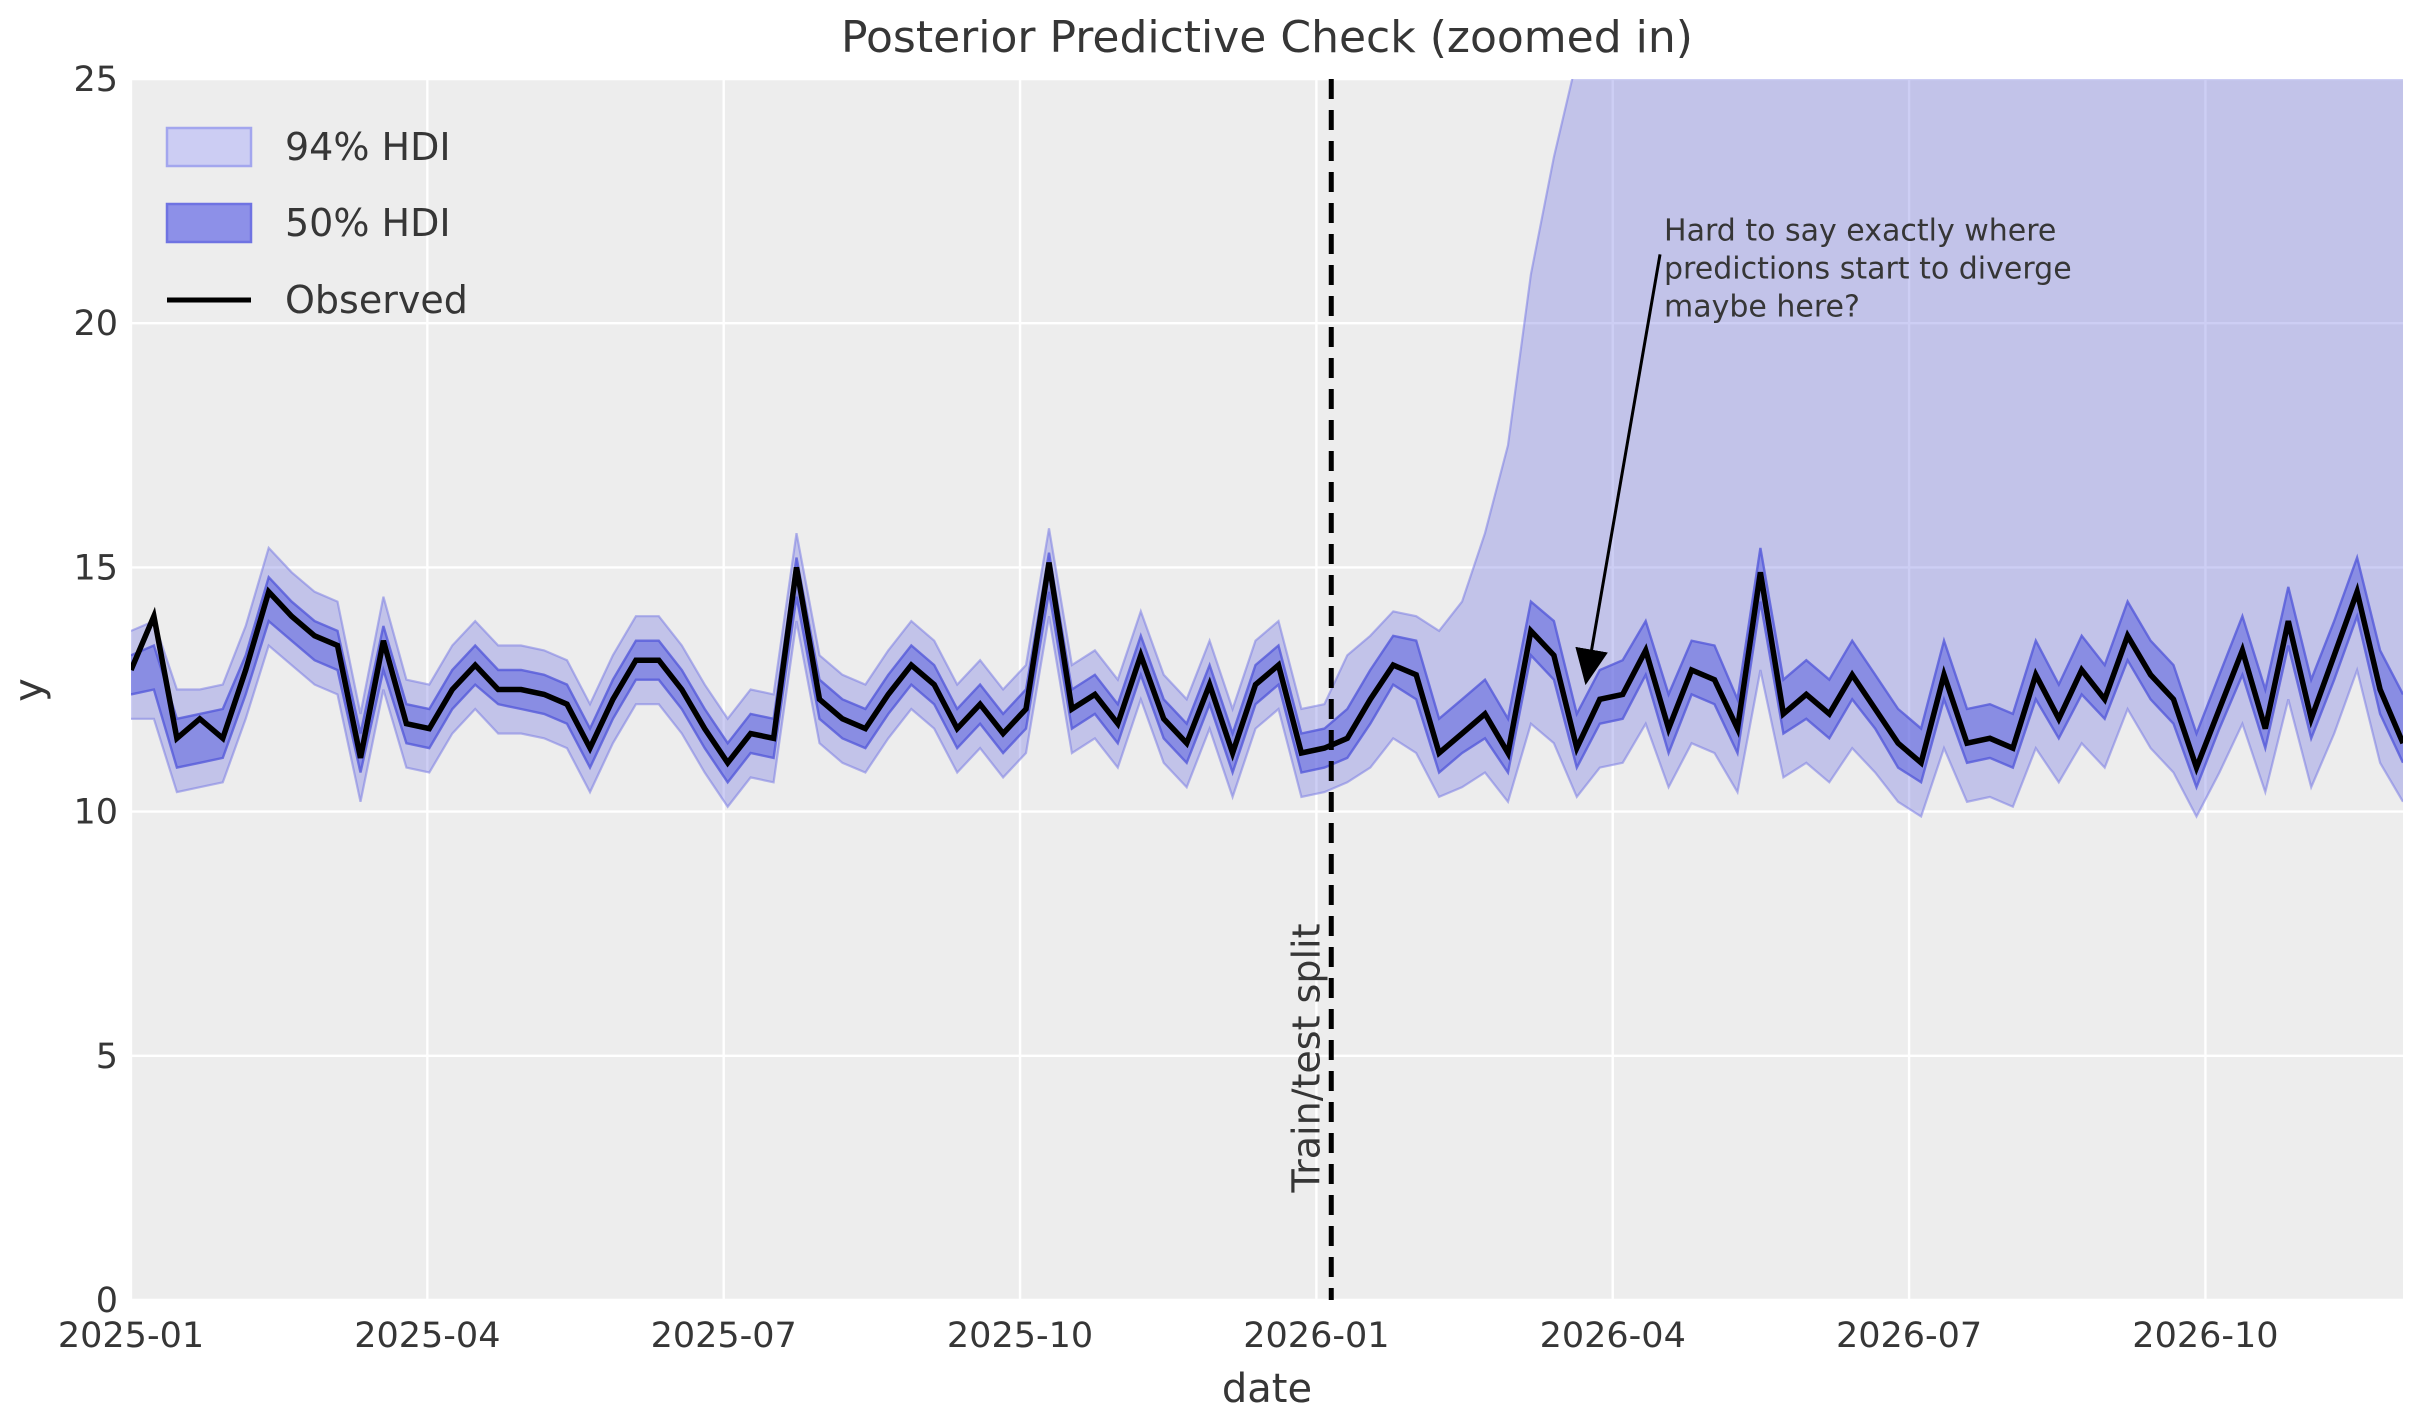 The image size is (2423, 1423). What do you see at coordinates (107, 1301) in the screenshot?
I see `y-tick-label: 0` at bounding box center [107, 1301].